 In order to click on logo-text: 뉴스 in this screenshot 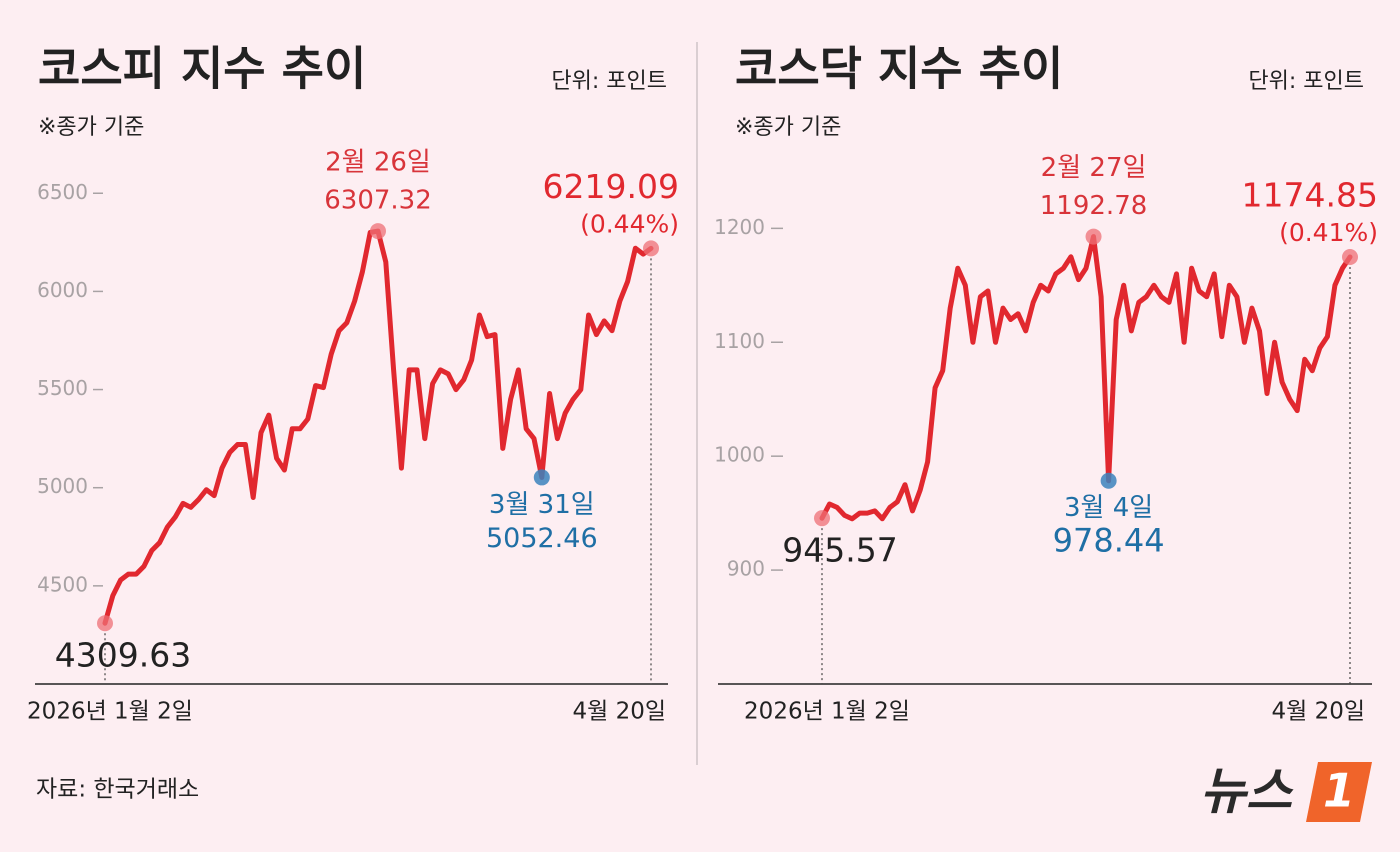, I will do `click(1247, 792)`.